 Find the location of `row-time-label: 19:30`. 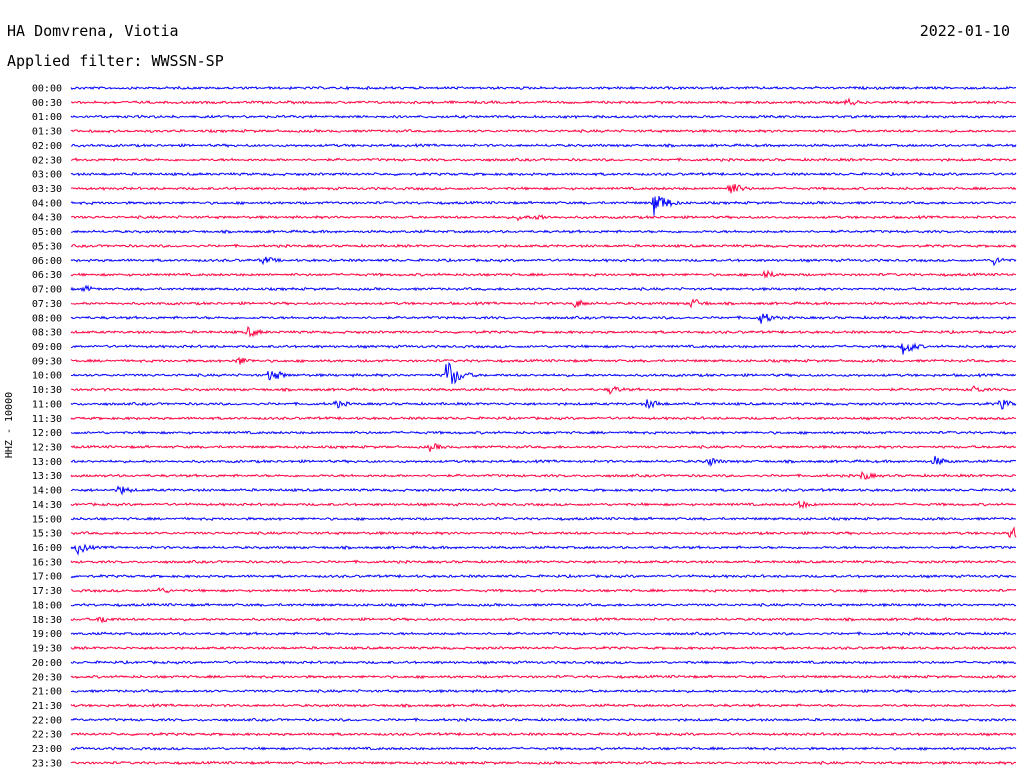

row-time-label: 19:30 is located at coordinates (47, 649).